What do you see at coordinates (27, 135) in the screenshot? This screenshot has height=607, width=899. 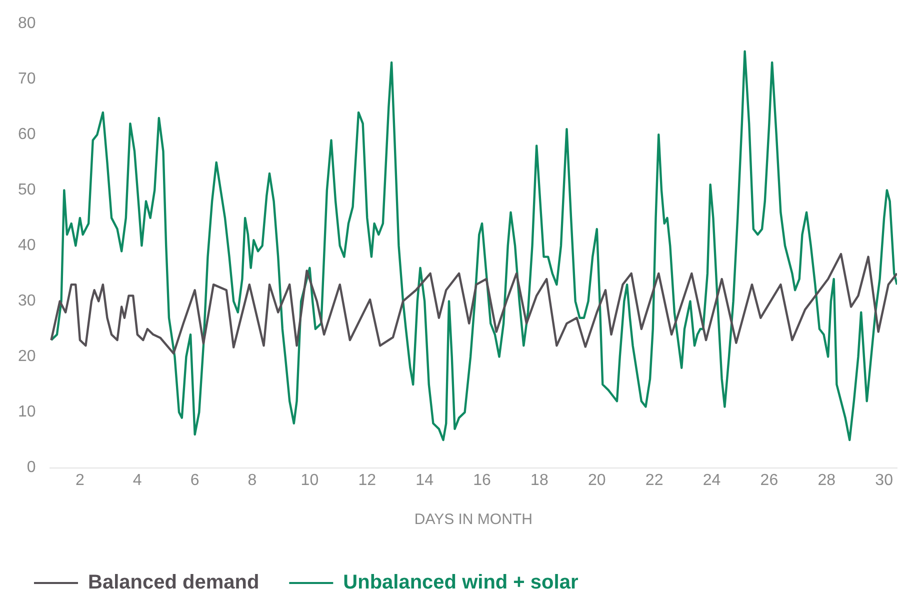 I see `y-tick-label: 60` at bounding box center [27, 135].